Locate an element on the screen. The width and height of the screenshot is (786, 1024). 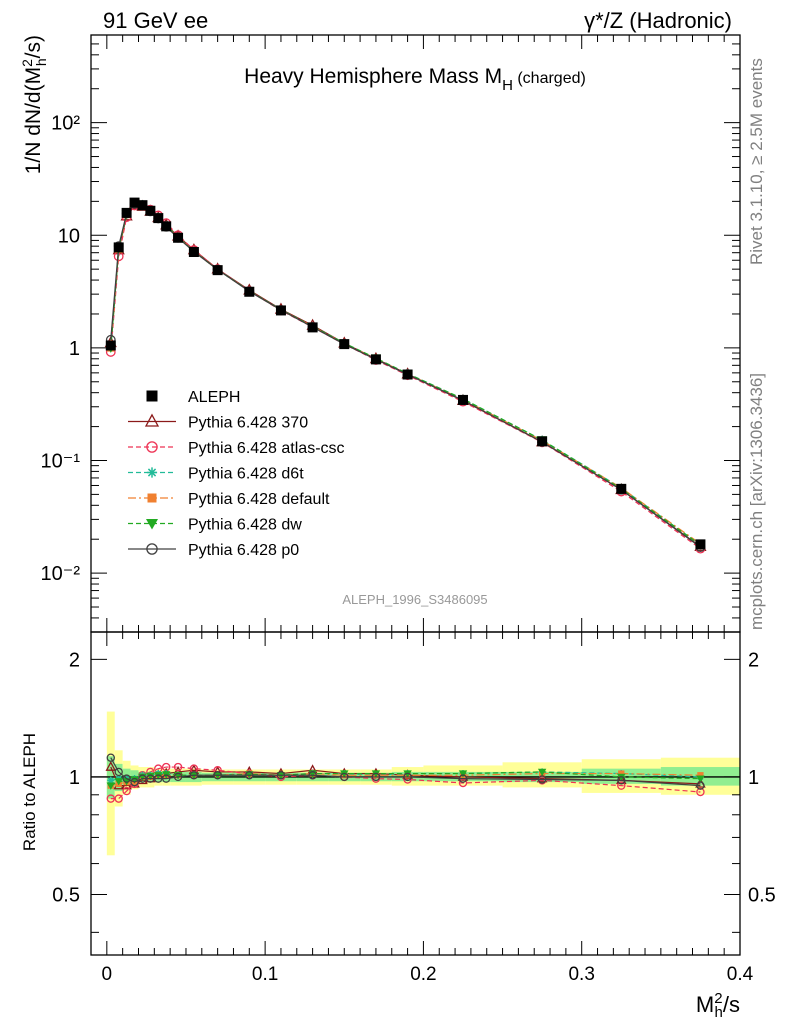
x-tick-label: 0 is located at coordinates (107, 974).